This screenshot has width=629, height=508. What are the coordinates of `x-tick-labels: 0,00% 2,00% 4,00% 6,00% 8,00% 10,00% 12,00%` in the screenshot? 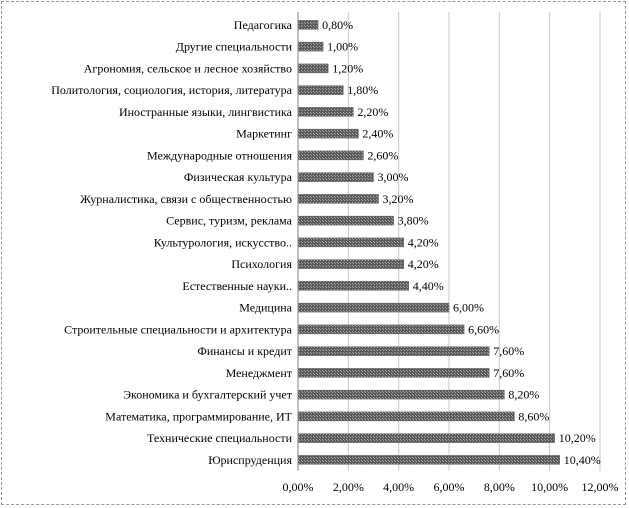 It's located at (451, 487).